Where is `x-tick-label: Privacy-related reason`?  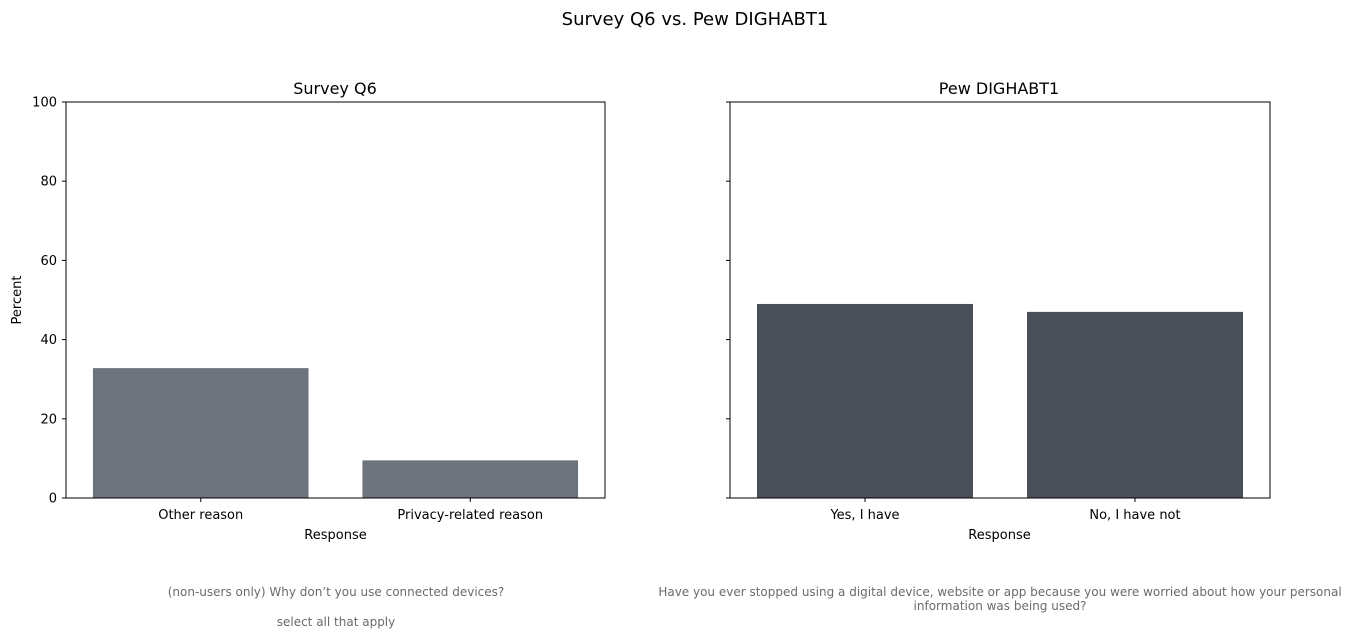 x-tick-label: Privacy-related reason is located at coordinates (470, 515).